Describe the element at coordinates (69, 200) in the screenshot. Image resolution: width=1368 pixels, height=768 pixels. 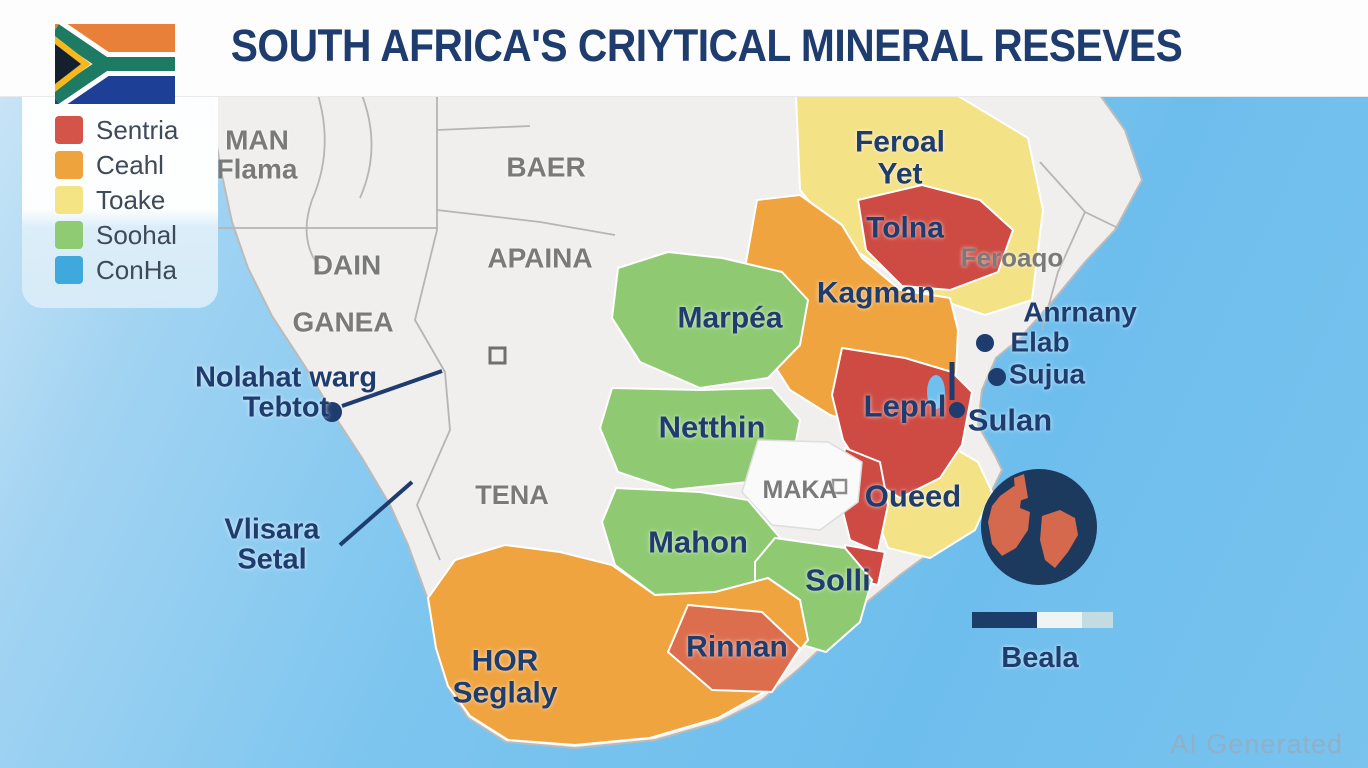
I see `legend-swatch-toake` at that location.